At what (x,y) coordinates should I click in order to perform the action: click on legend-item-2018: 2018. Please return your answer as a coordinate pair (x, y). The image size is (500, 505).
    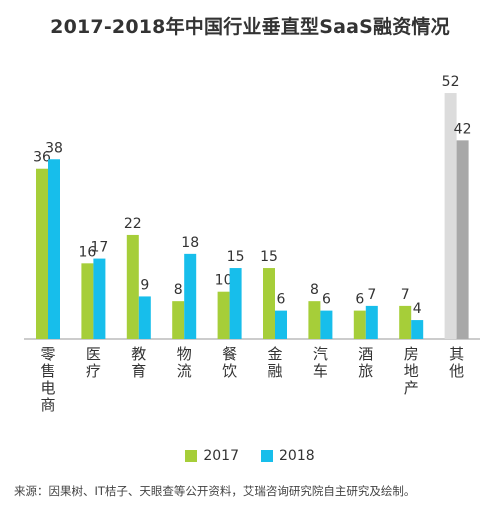
    Looking at the image, I should click on (288, 456).